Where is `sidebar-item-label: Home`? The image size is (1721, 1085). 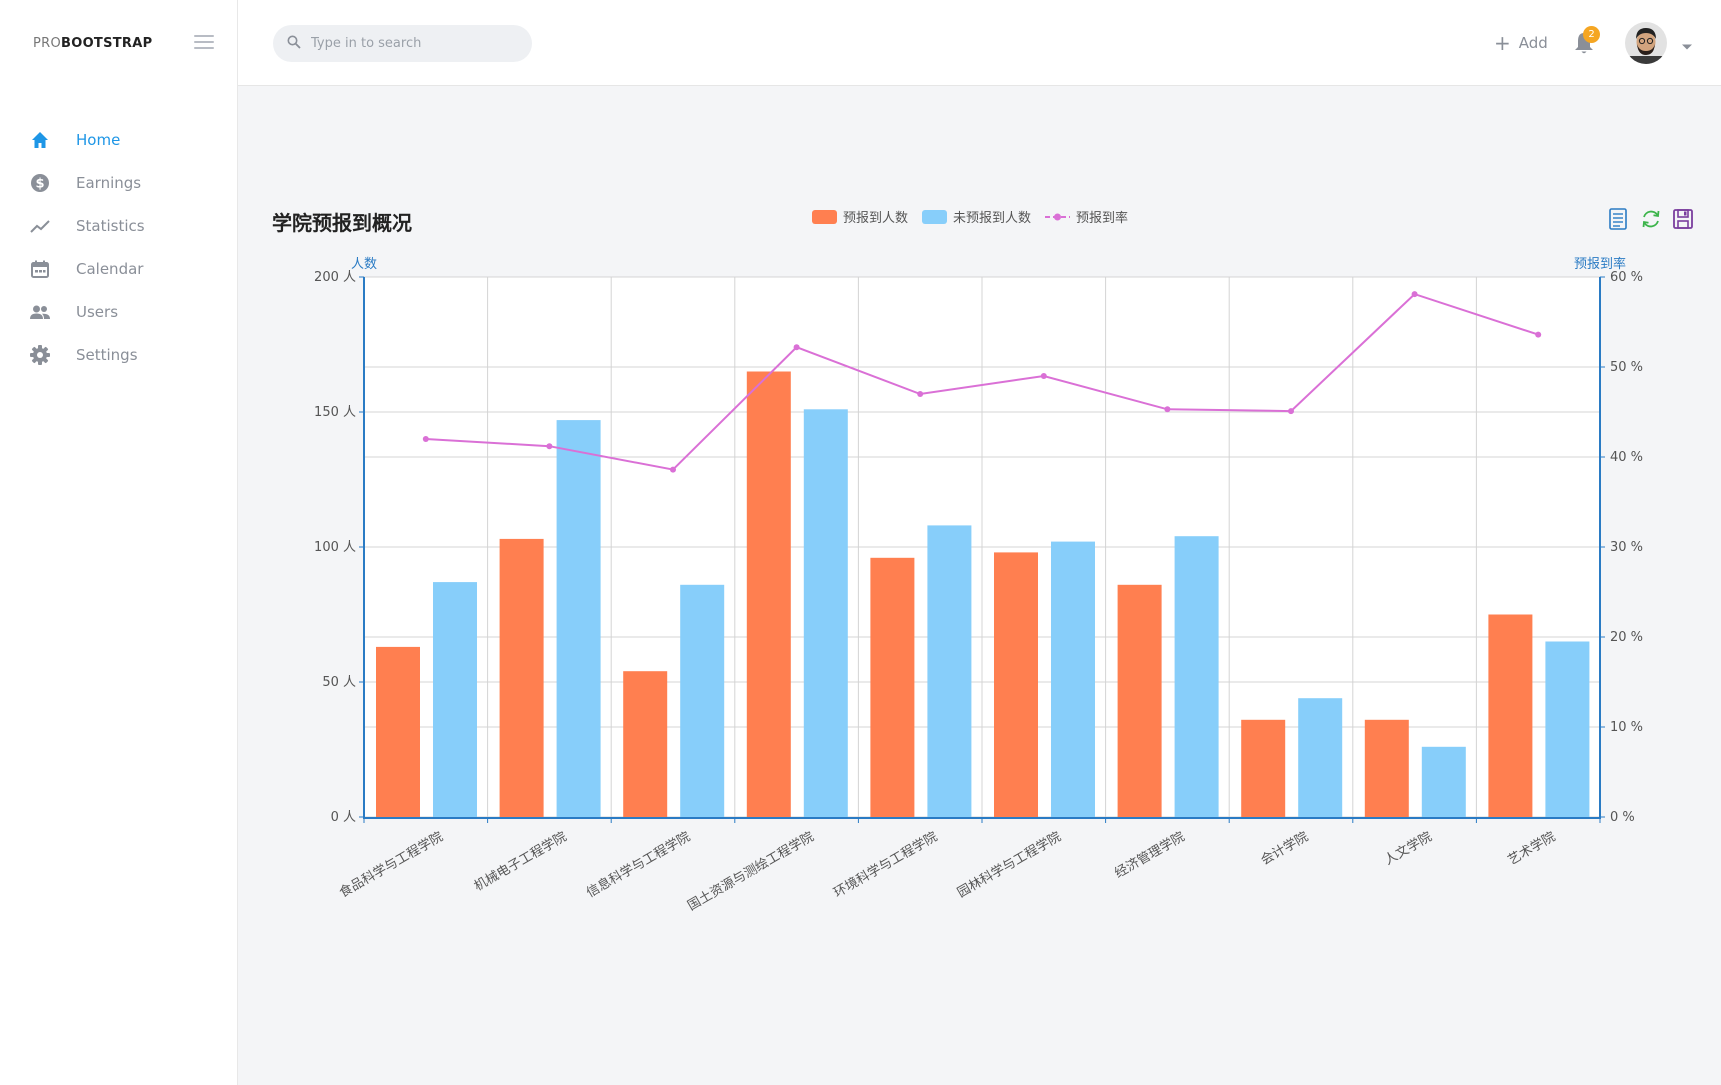
sidebar-item-label: Home is located at coordinates (98, 139).